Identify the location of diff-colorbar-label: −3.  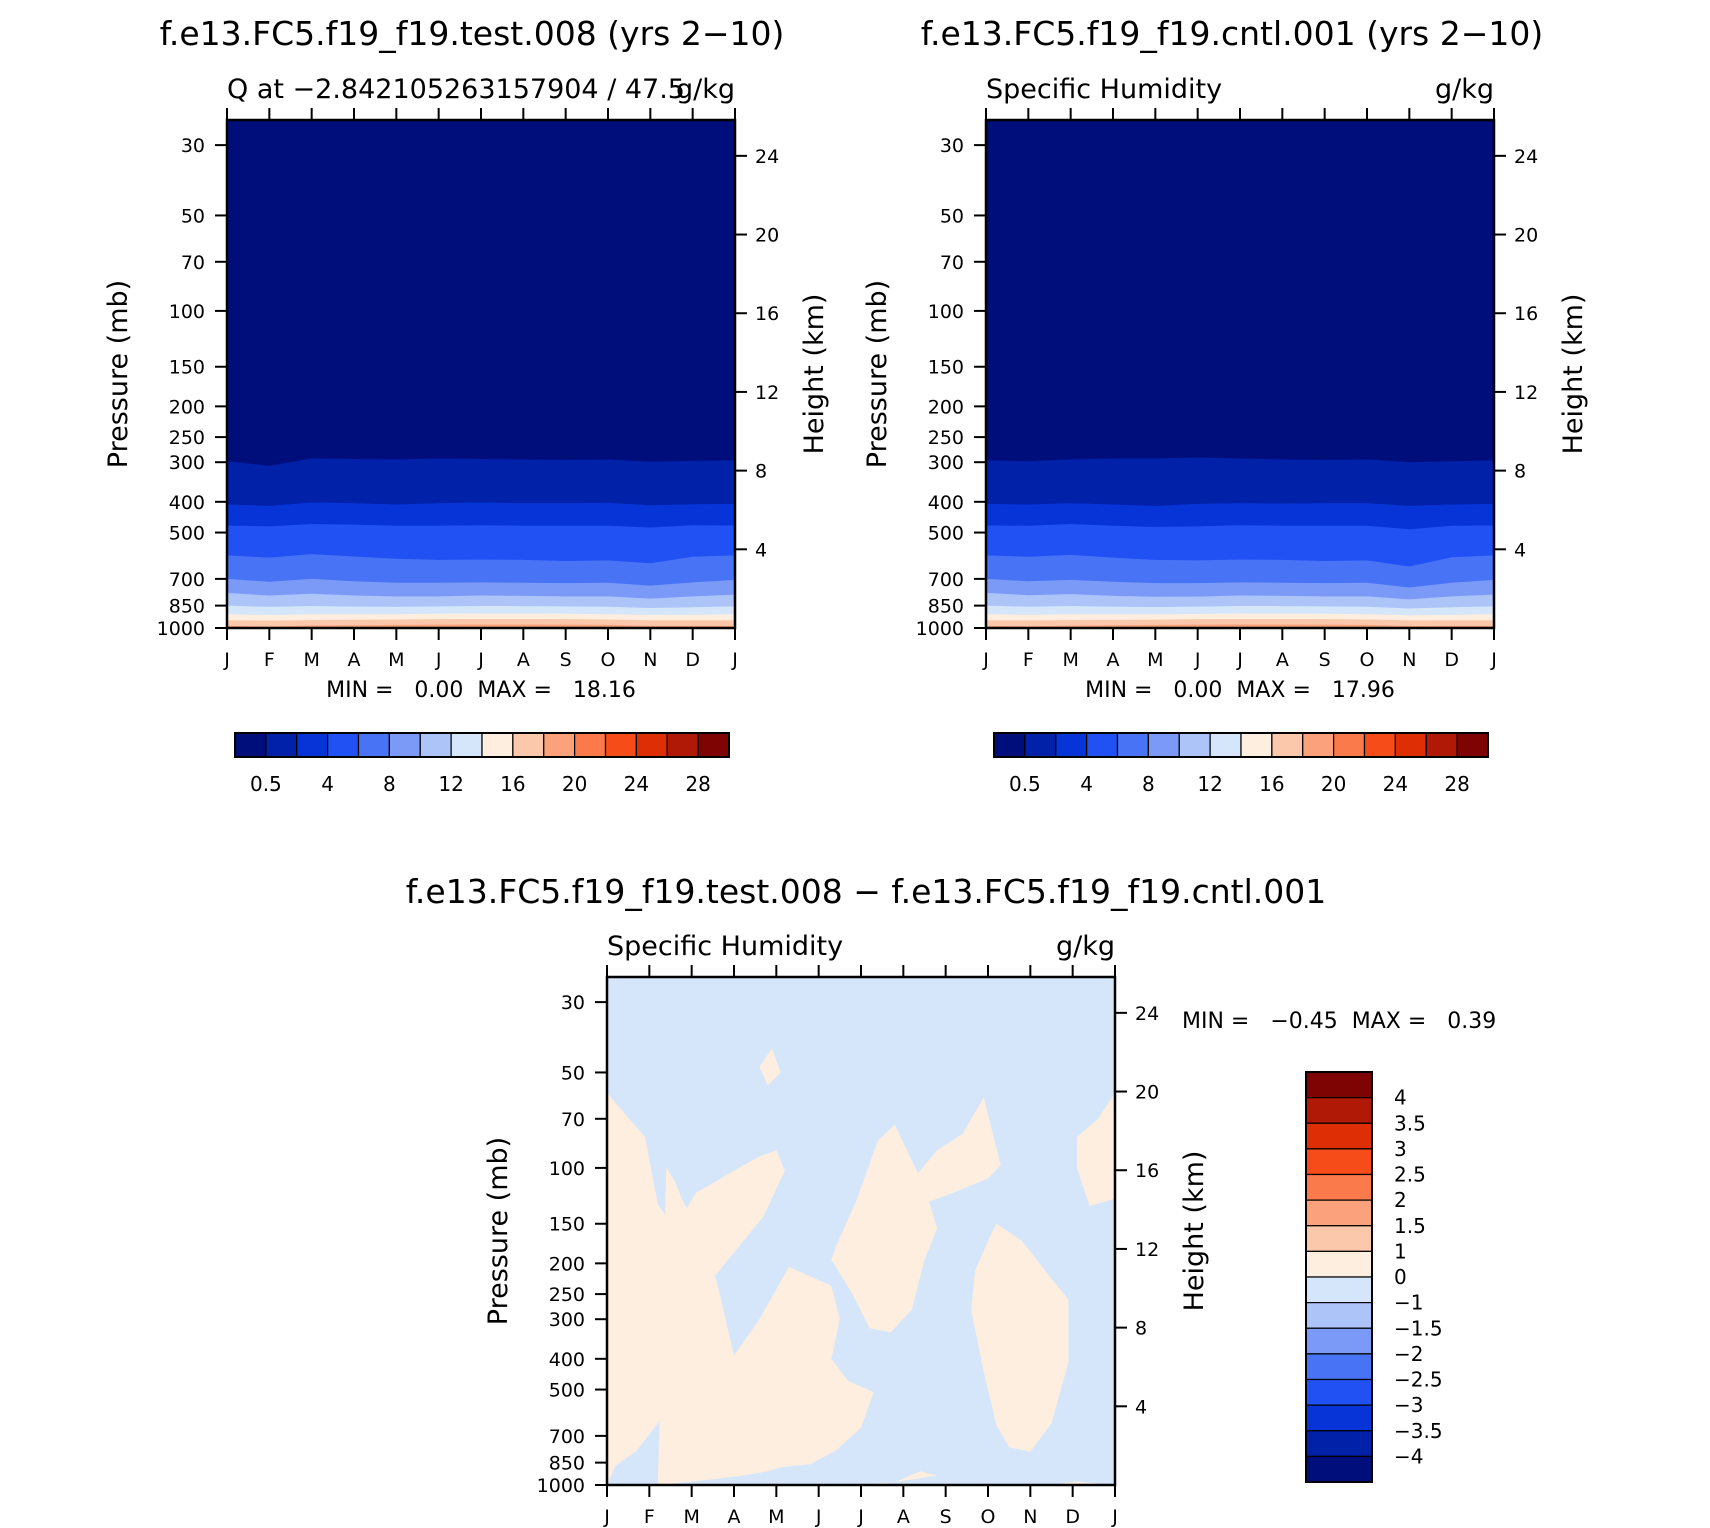
(1408, 1405).